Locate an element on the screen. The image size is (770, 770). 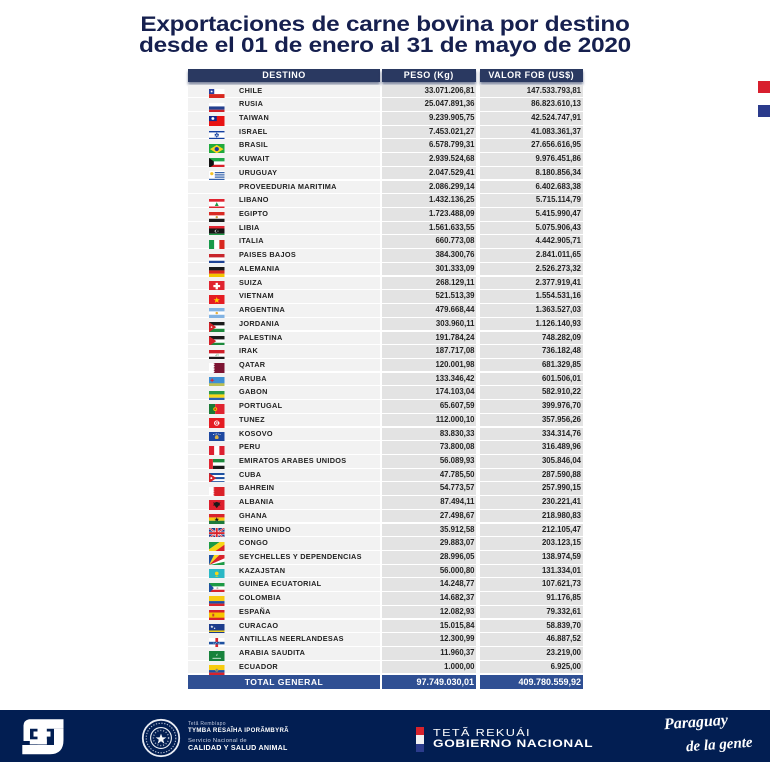
svg-text: اك is located at coordinates (217, 355).